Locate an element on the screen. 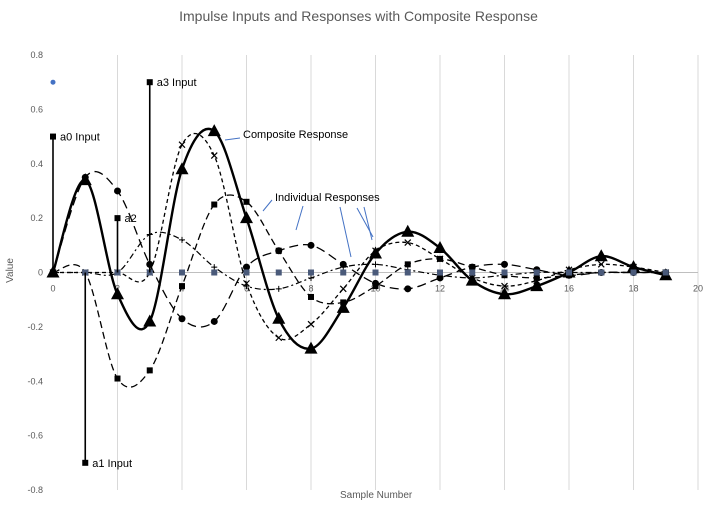 The image size is (717, 516). y-tick-label: -0.4 is located at coordinates (35, 381).